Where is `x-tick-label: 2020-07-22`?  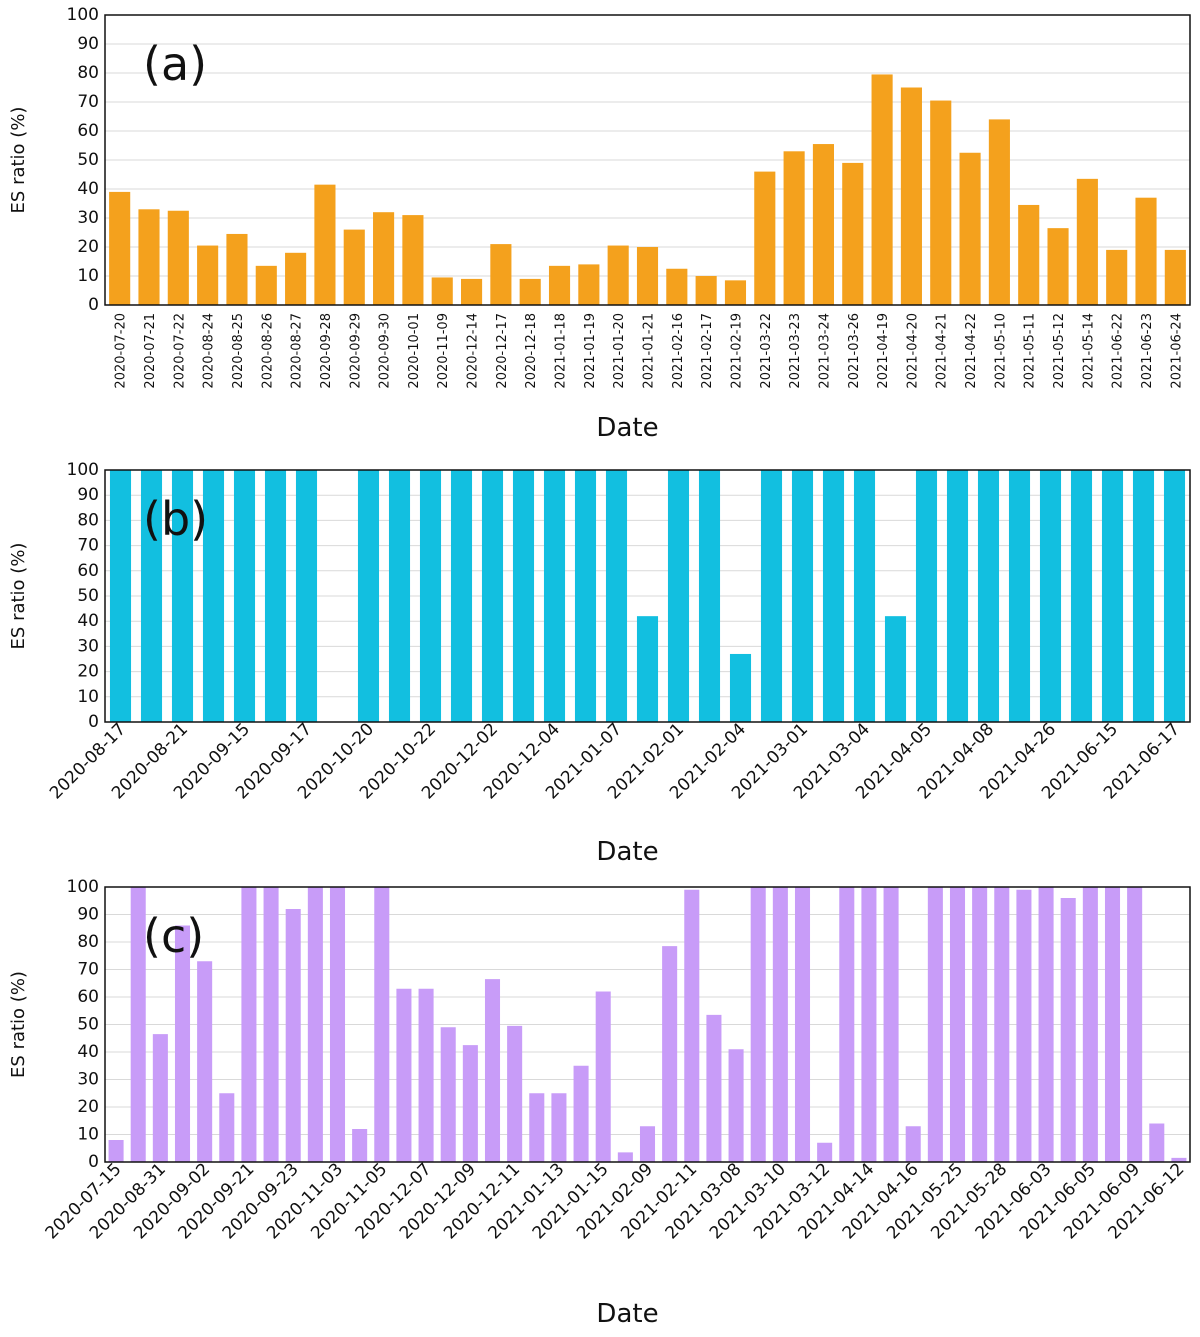 x-tick-label: 2020-07-22 is located at coordinates (179, 351).